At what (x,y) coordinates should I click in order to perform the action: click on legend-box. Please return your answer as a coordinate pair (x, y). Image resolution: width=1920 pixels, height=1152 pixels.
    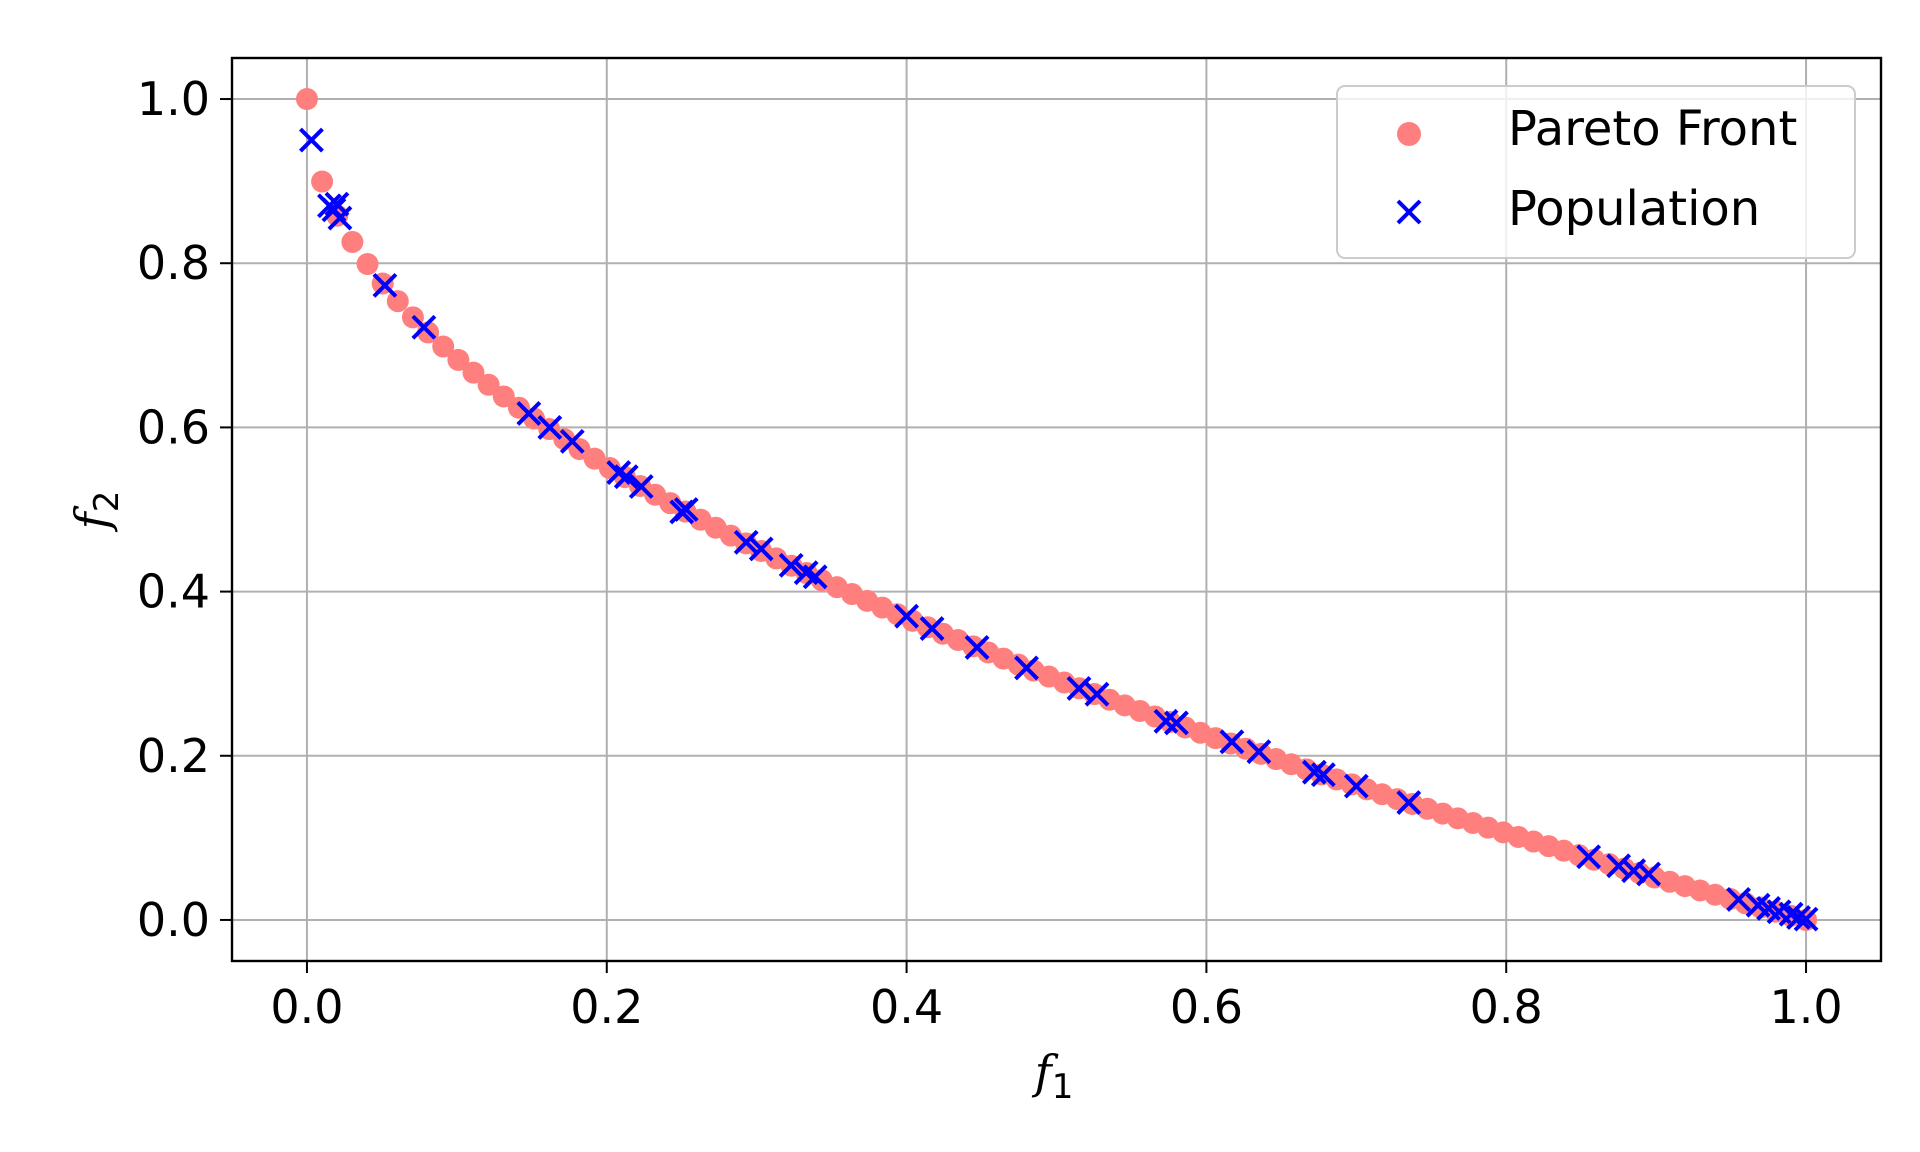
    Looking at the image, I should click on (1596, 172).